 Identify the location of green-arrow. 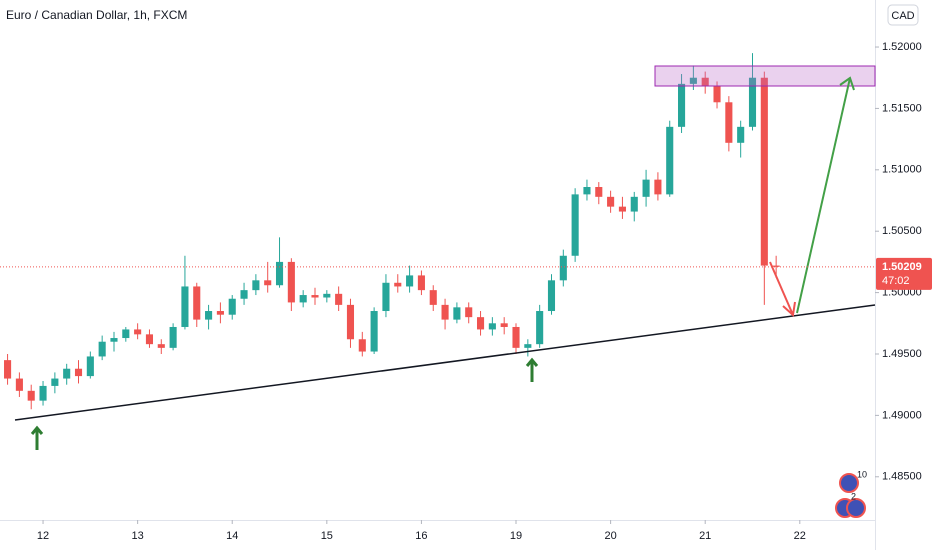
(825, 195).